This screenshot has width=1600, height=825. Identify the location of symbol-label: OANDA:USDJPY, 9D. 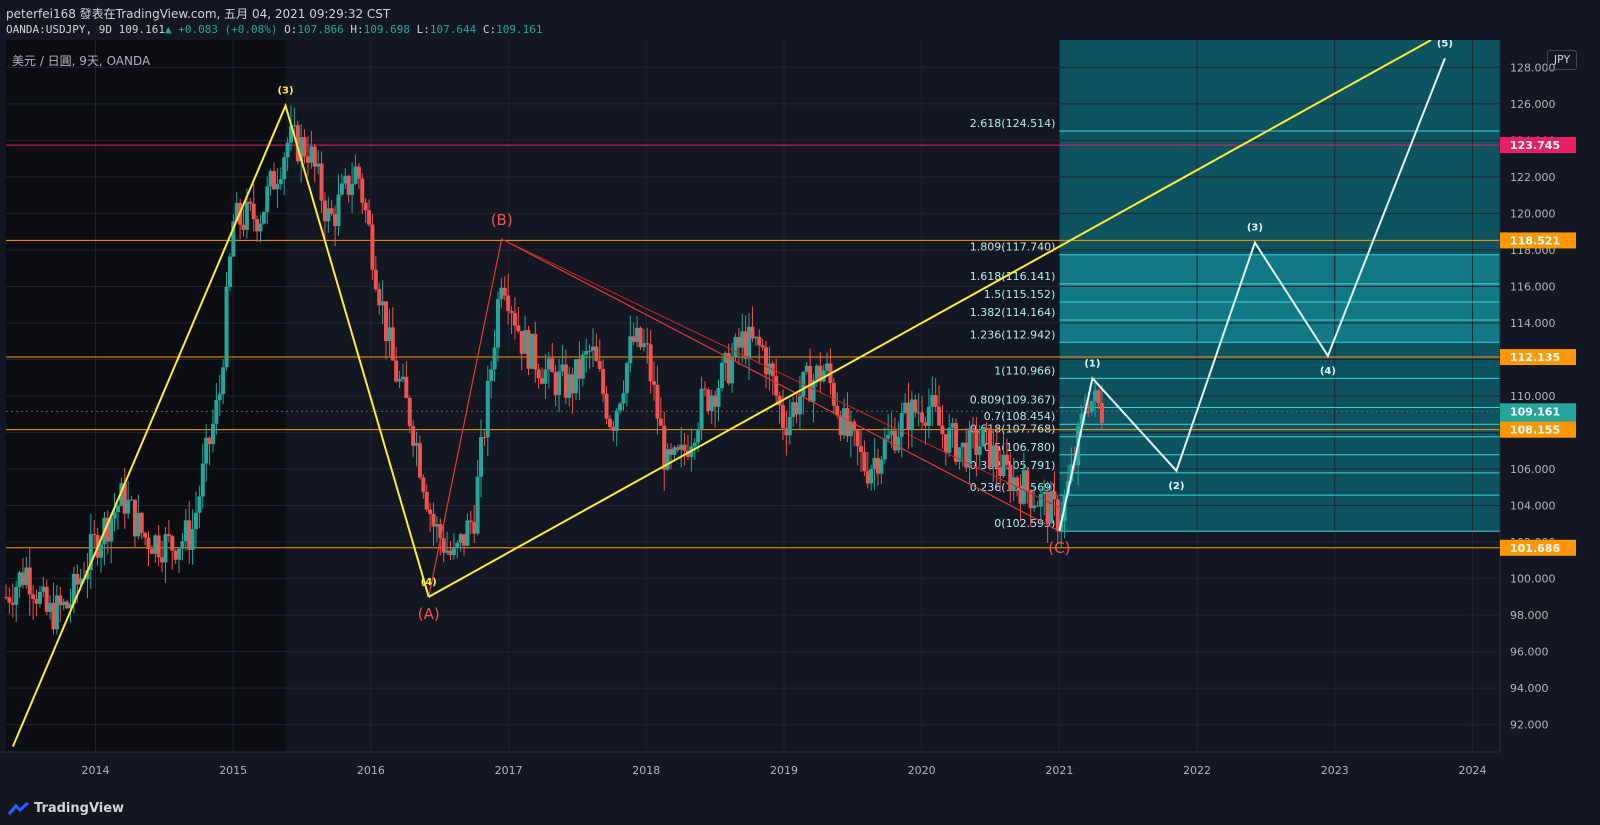
(59, 29).